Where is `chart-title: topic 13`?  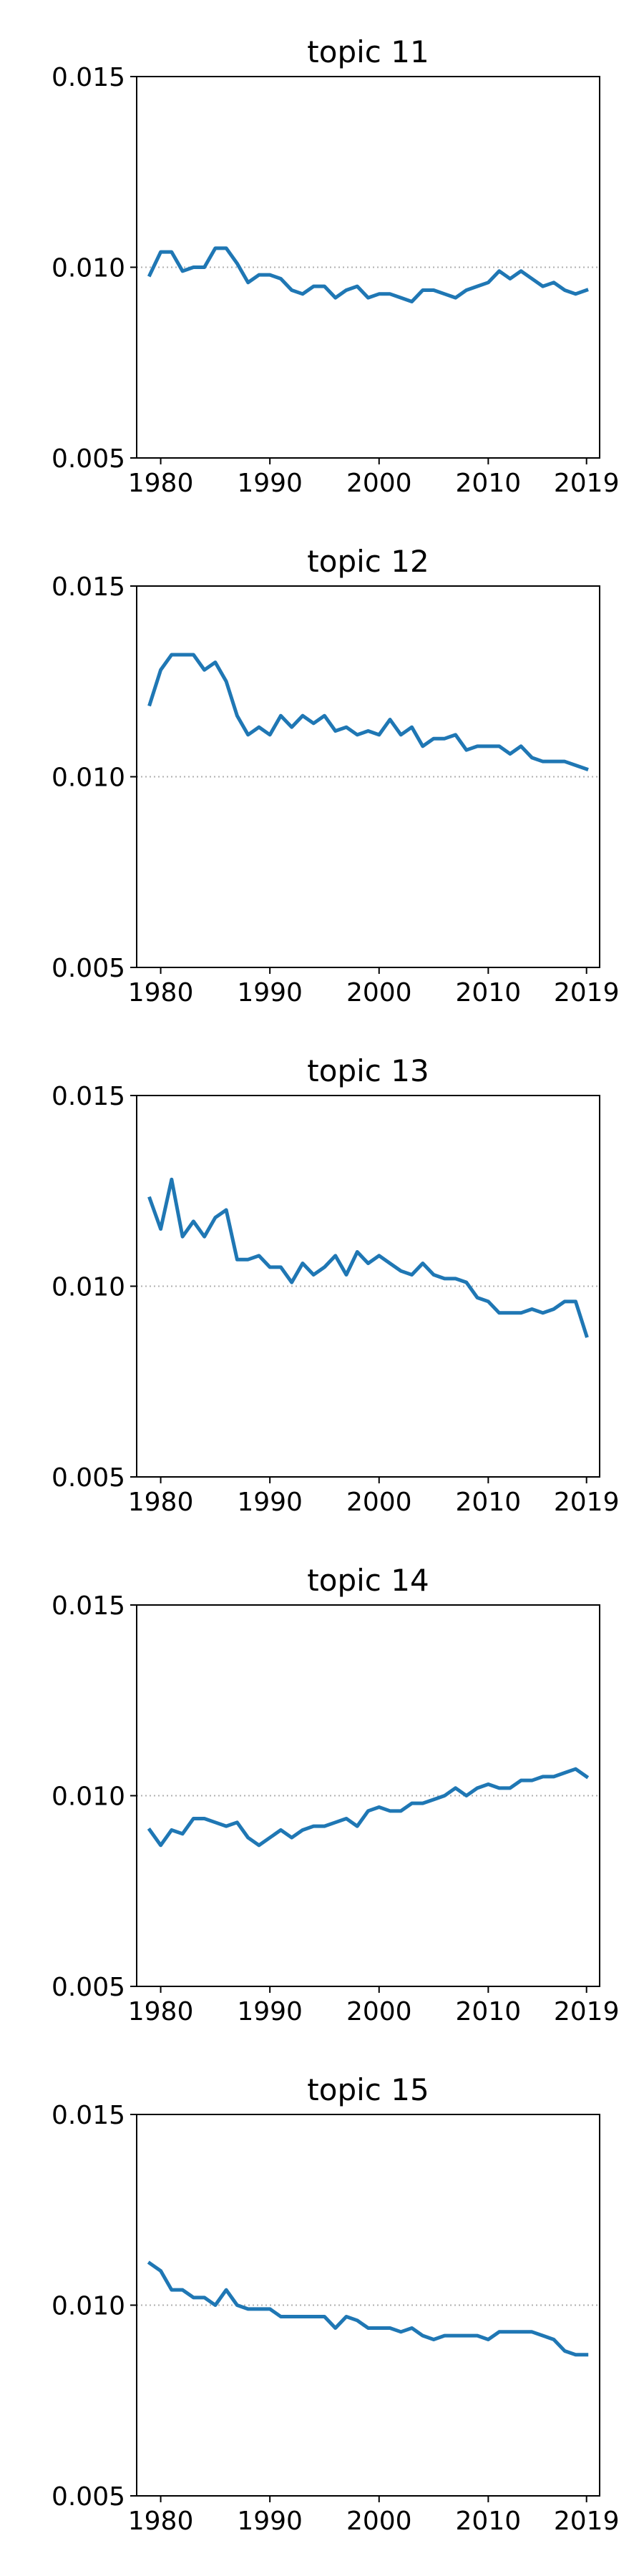 chart-title: topic 13 is located at coordinates (368, 1070).